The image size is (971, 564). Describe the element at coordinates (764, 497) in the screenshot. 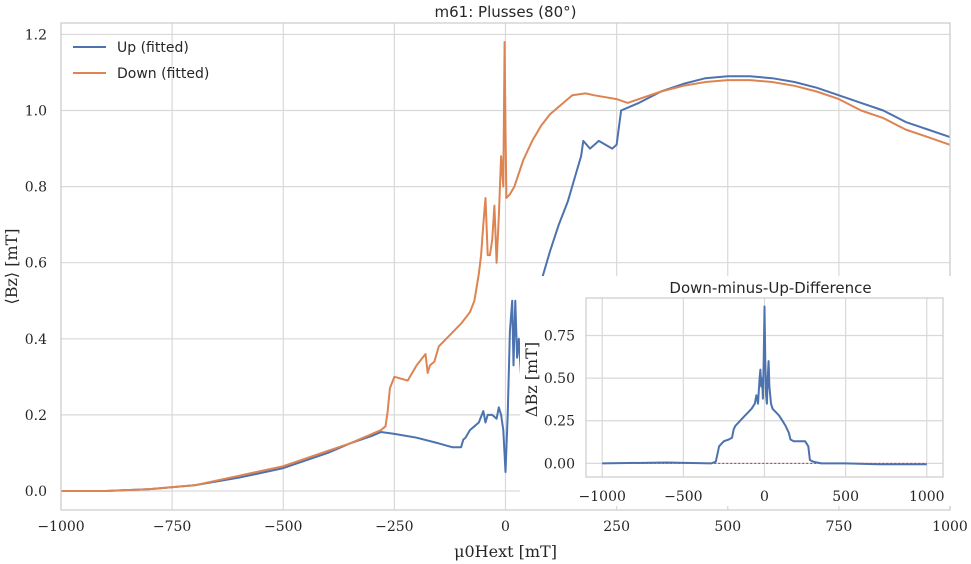

I see `inset-x-tick-label: 0` at that location.